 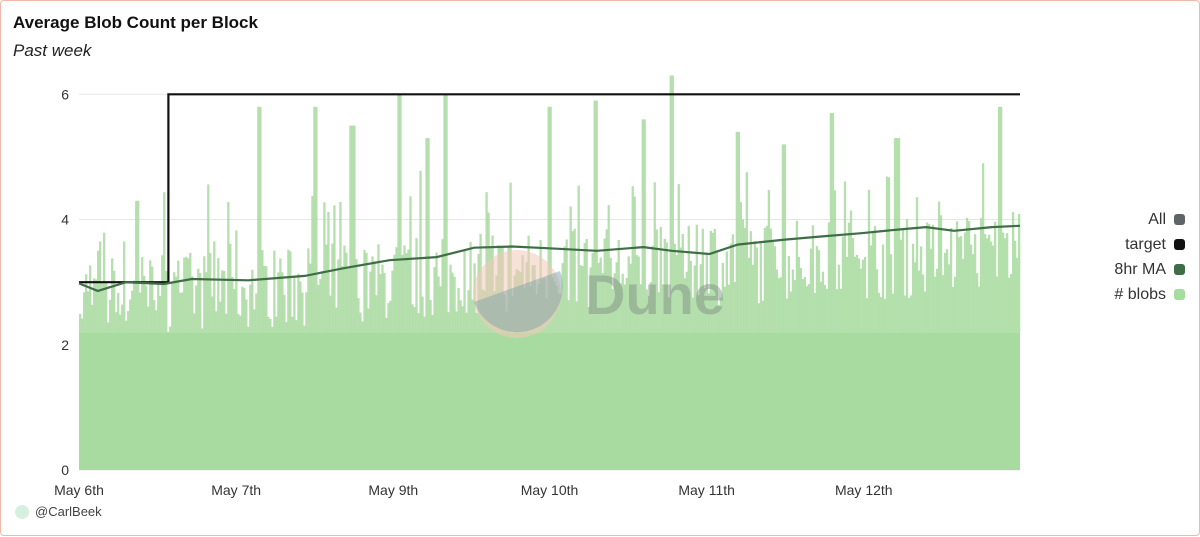 I want to click on legend-item-target: target, so click(x=1115, y=244).